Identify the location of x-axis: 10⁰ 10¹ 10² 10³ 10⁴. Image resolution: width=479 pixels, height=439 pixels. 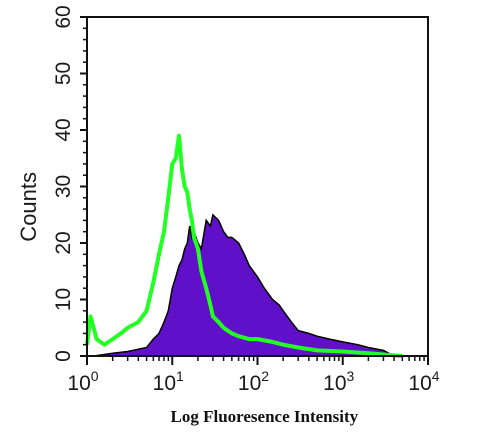
(253, 375).